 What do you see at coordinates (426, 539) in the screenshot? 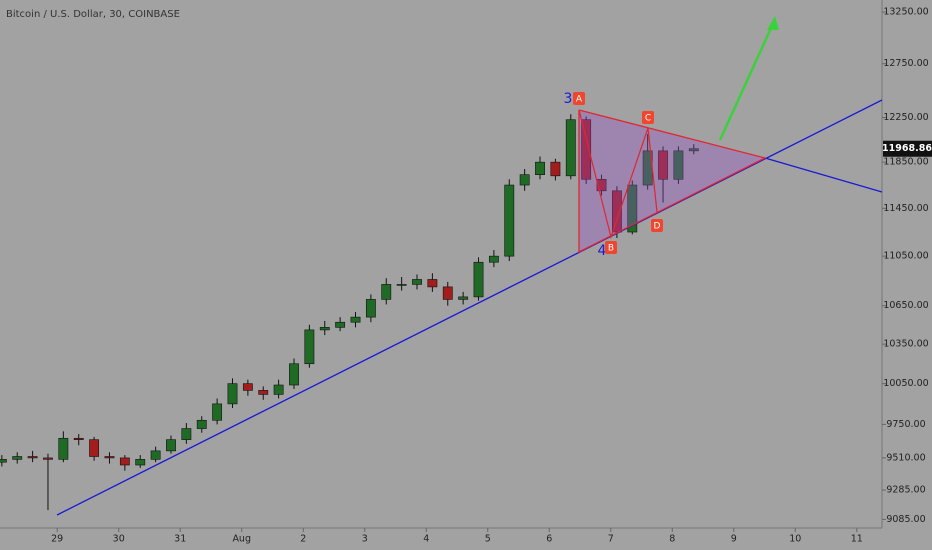
I see `x-tick-label: 4` at bounding box center [426, 539].